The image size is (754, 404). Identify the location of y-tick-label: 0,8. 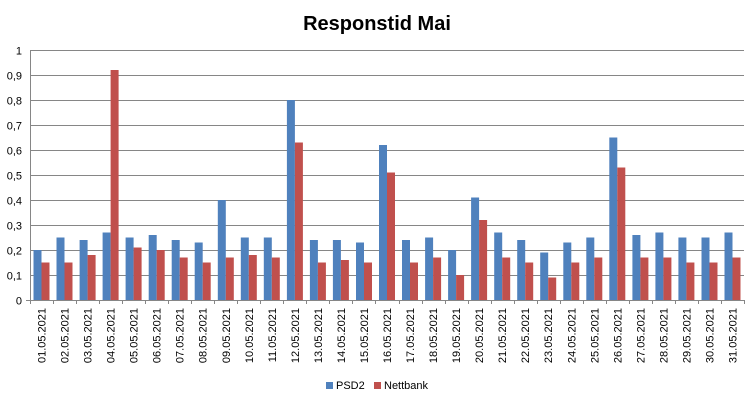
(14, 102).